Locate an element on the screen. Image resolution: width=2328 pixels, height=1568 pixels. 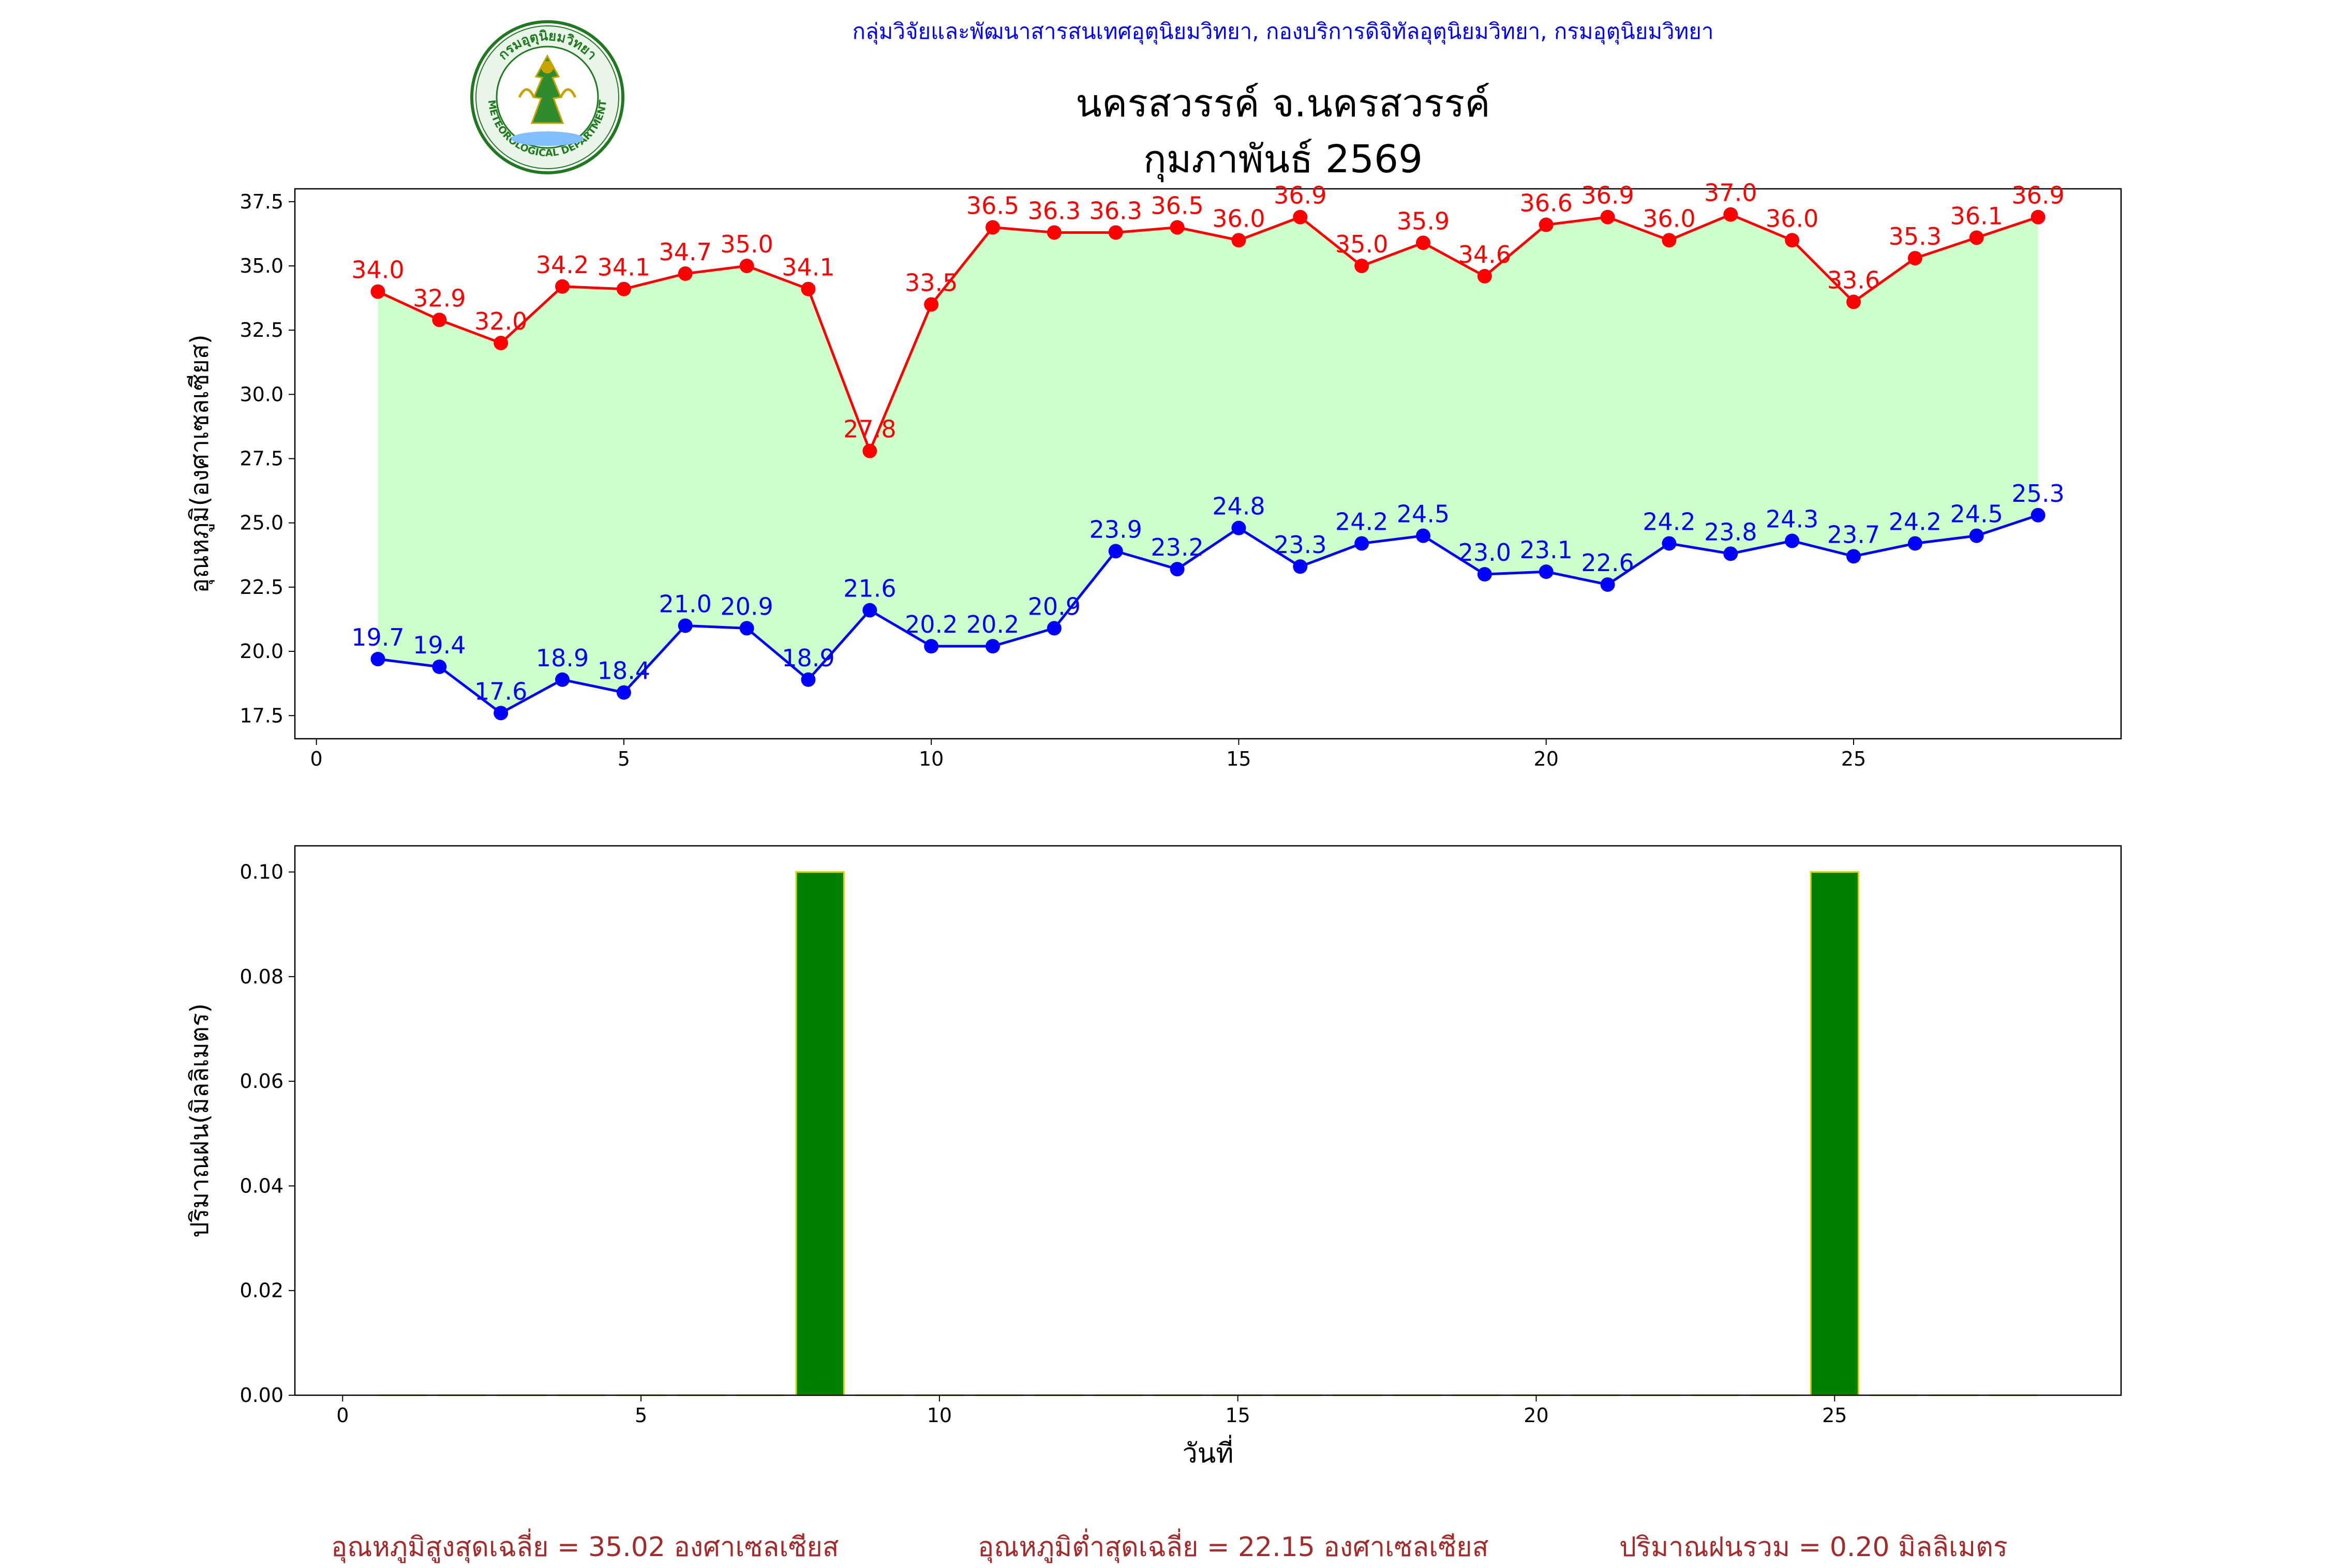
min-temperature-data-label: 20.9 is located at coordinates (746, 606).